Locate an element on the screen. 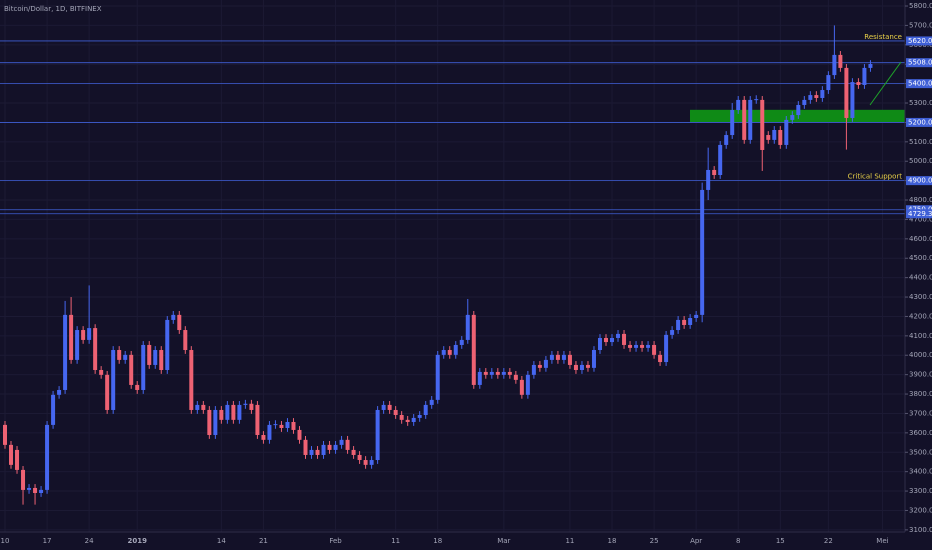 This screenshot has width=932, height=550. y-tick-label: 4700.0 is located at coordinates (920, 219).